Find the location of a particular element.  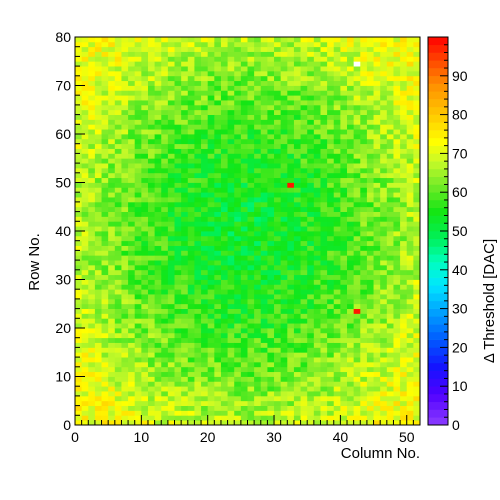

colorbar-tick-label: 70 is located at coordinates (460, 153).